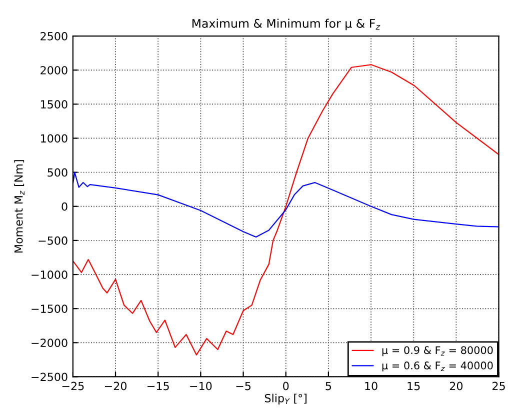 The image size is (510, 414). I want to click on line-series, so click(285, 205).